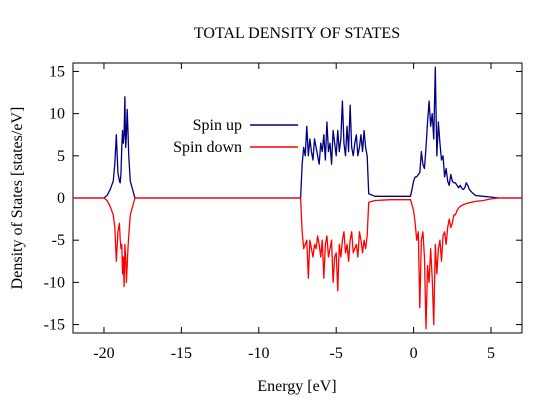  What do you see at coordinates (491, 353) in the screenshot?
I see `x-tick-label: 5` at bounding box center [491, 353].